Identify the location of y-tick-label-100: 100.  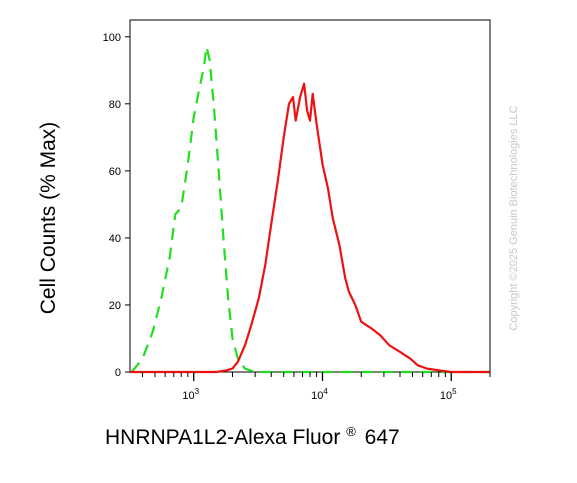
(112, 38).